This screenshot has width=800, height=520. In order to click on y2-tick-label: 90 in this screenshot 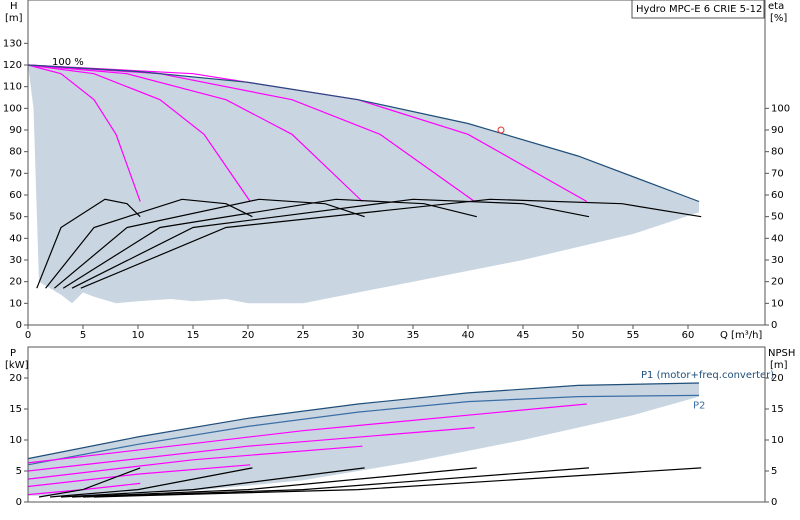, I will do `click(777, 130)`.